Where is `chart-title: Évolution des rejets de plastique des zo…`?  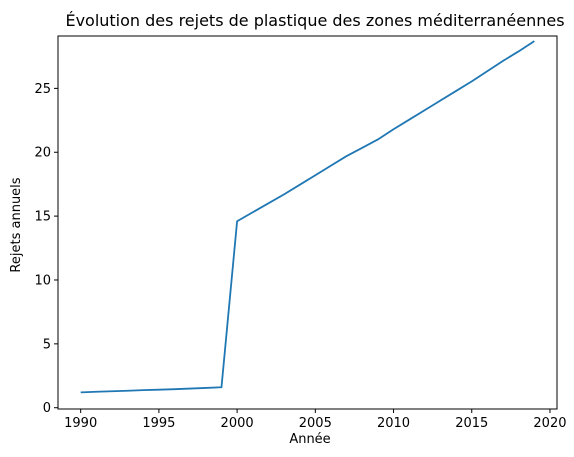
chart-title: Évolution des rejets de plastique des zo… is located at coordinates (314, 20).